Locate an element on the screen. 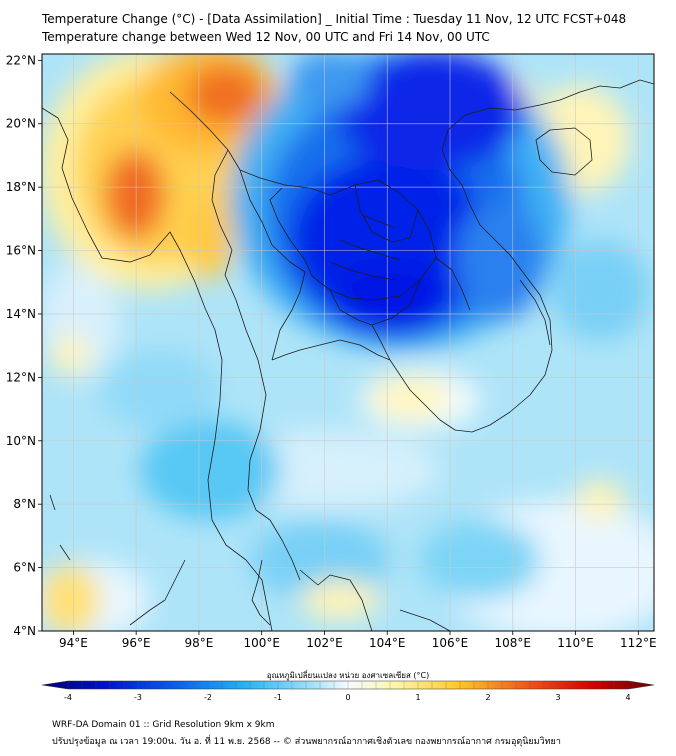 The width and height of the screenshot is (676, 756). longitude-label: 94°E is located at coordinates (73, 643).